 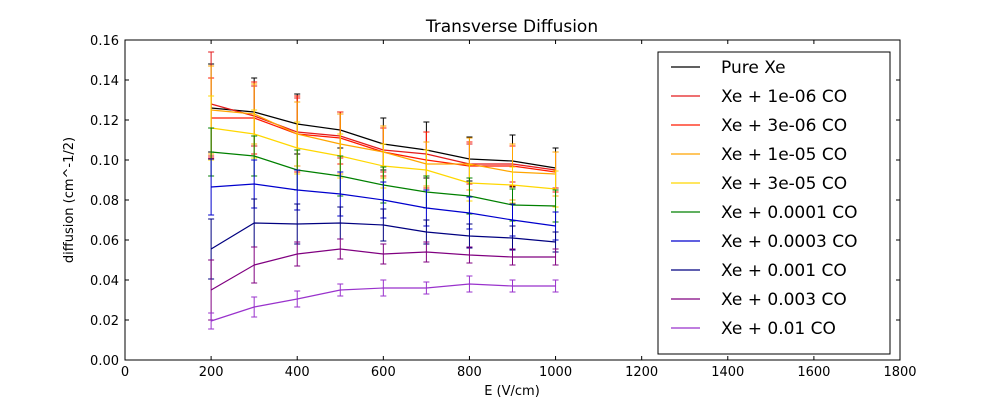 What do you see at coordinates (104, 41) in the screenshot?
I see `y-tick-label: 0.16` at bounding box center [104, 41].